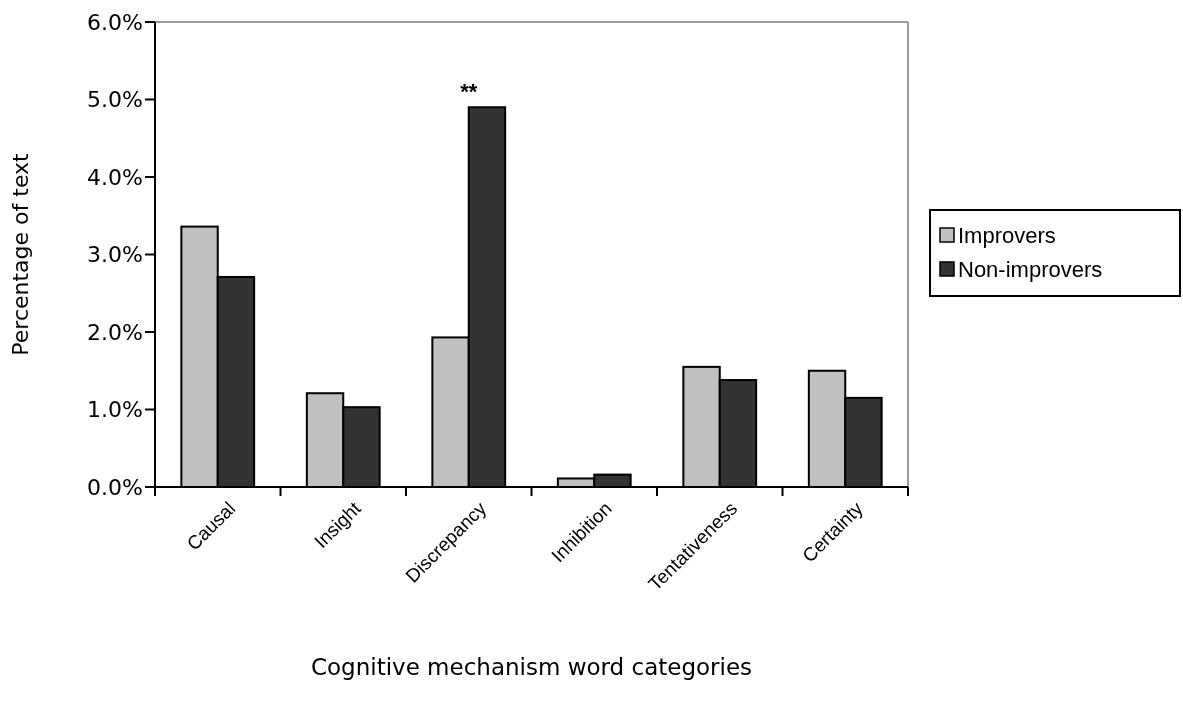 The width and height of the screenshot is (1183, 715). I want to click on y-tick-label: 3.0%, so click(115, 255).